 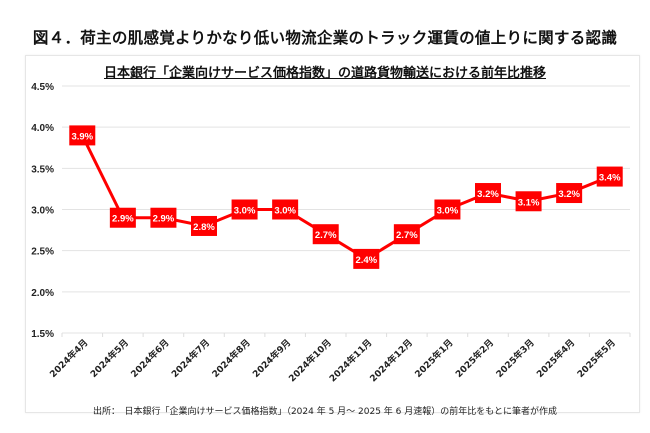 I want to click on data-label: 3.9%, so click(x=82, y=136).